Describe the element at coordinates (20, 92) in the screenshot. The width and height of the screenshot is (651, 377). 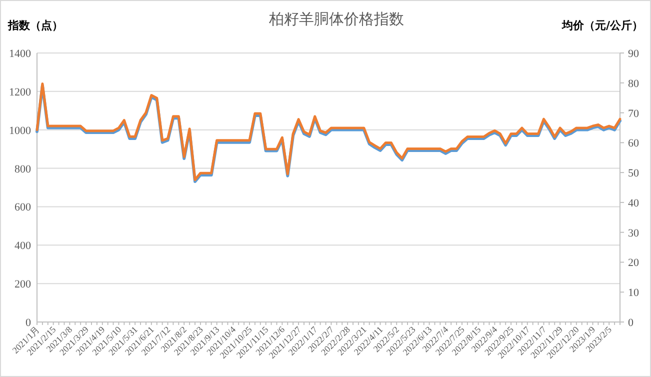
I see `y-tick-label: 1200` at that location.